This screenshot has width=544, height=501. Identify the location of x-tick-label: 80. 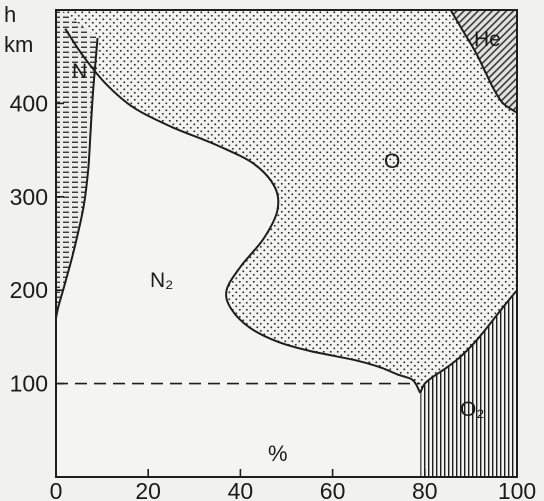
(425, 489).